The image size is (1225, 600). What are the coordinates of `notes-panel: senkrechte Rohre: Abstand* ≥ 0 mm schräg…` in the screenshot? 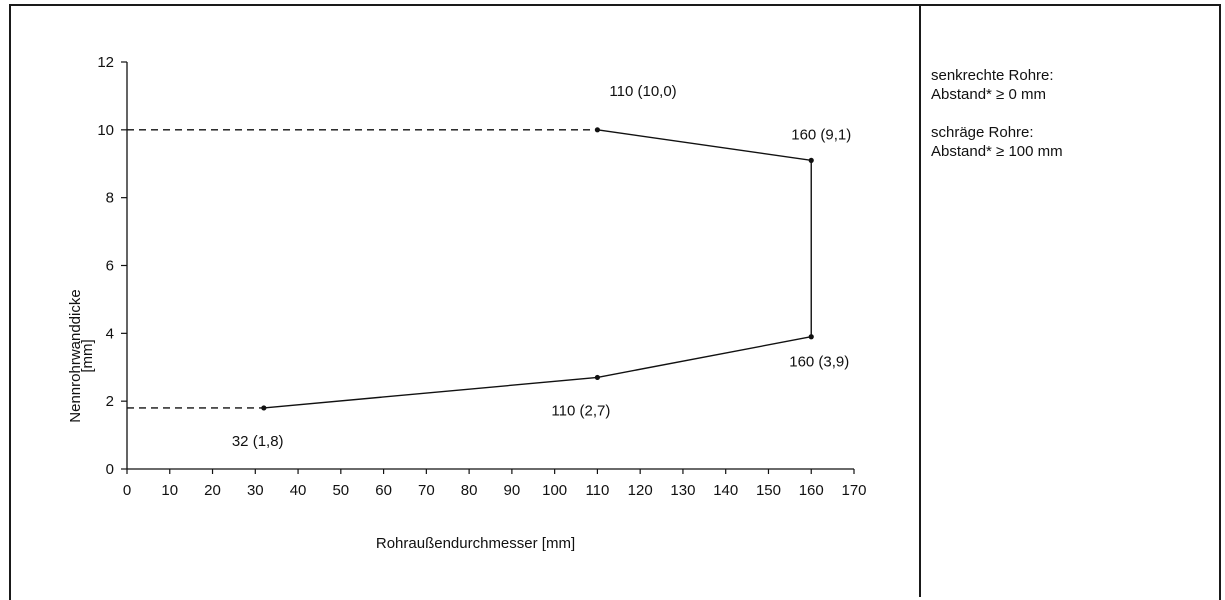 It's located at (1071, 123).